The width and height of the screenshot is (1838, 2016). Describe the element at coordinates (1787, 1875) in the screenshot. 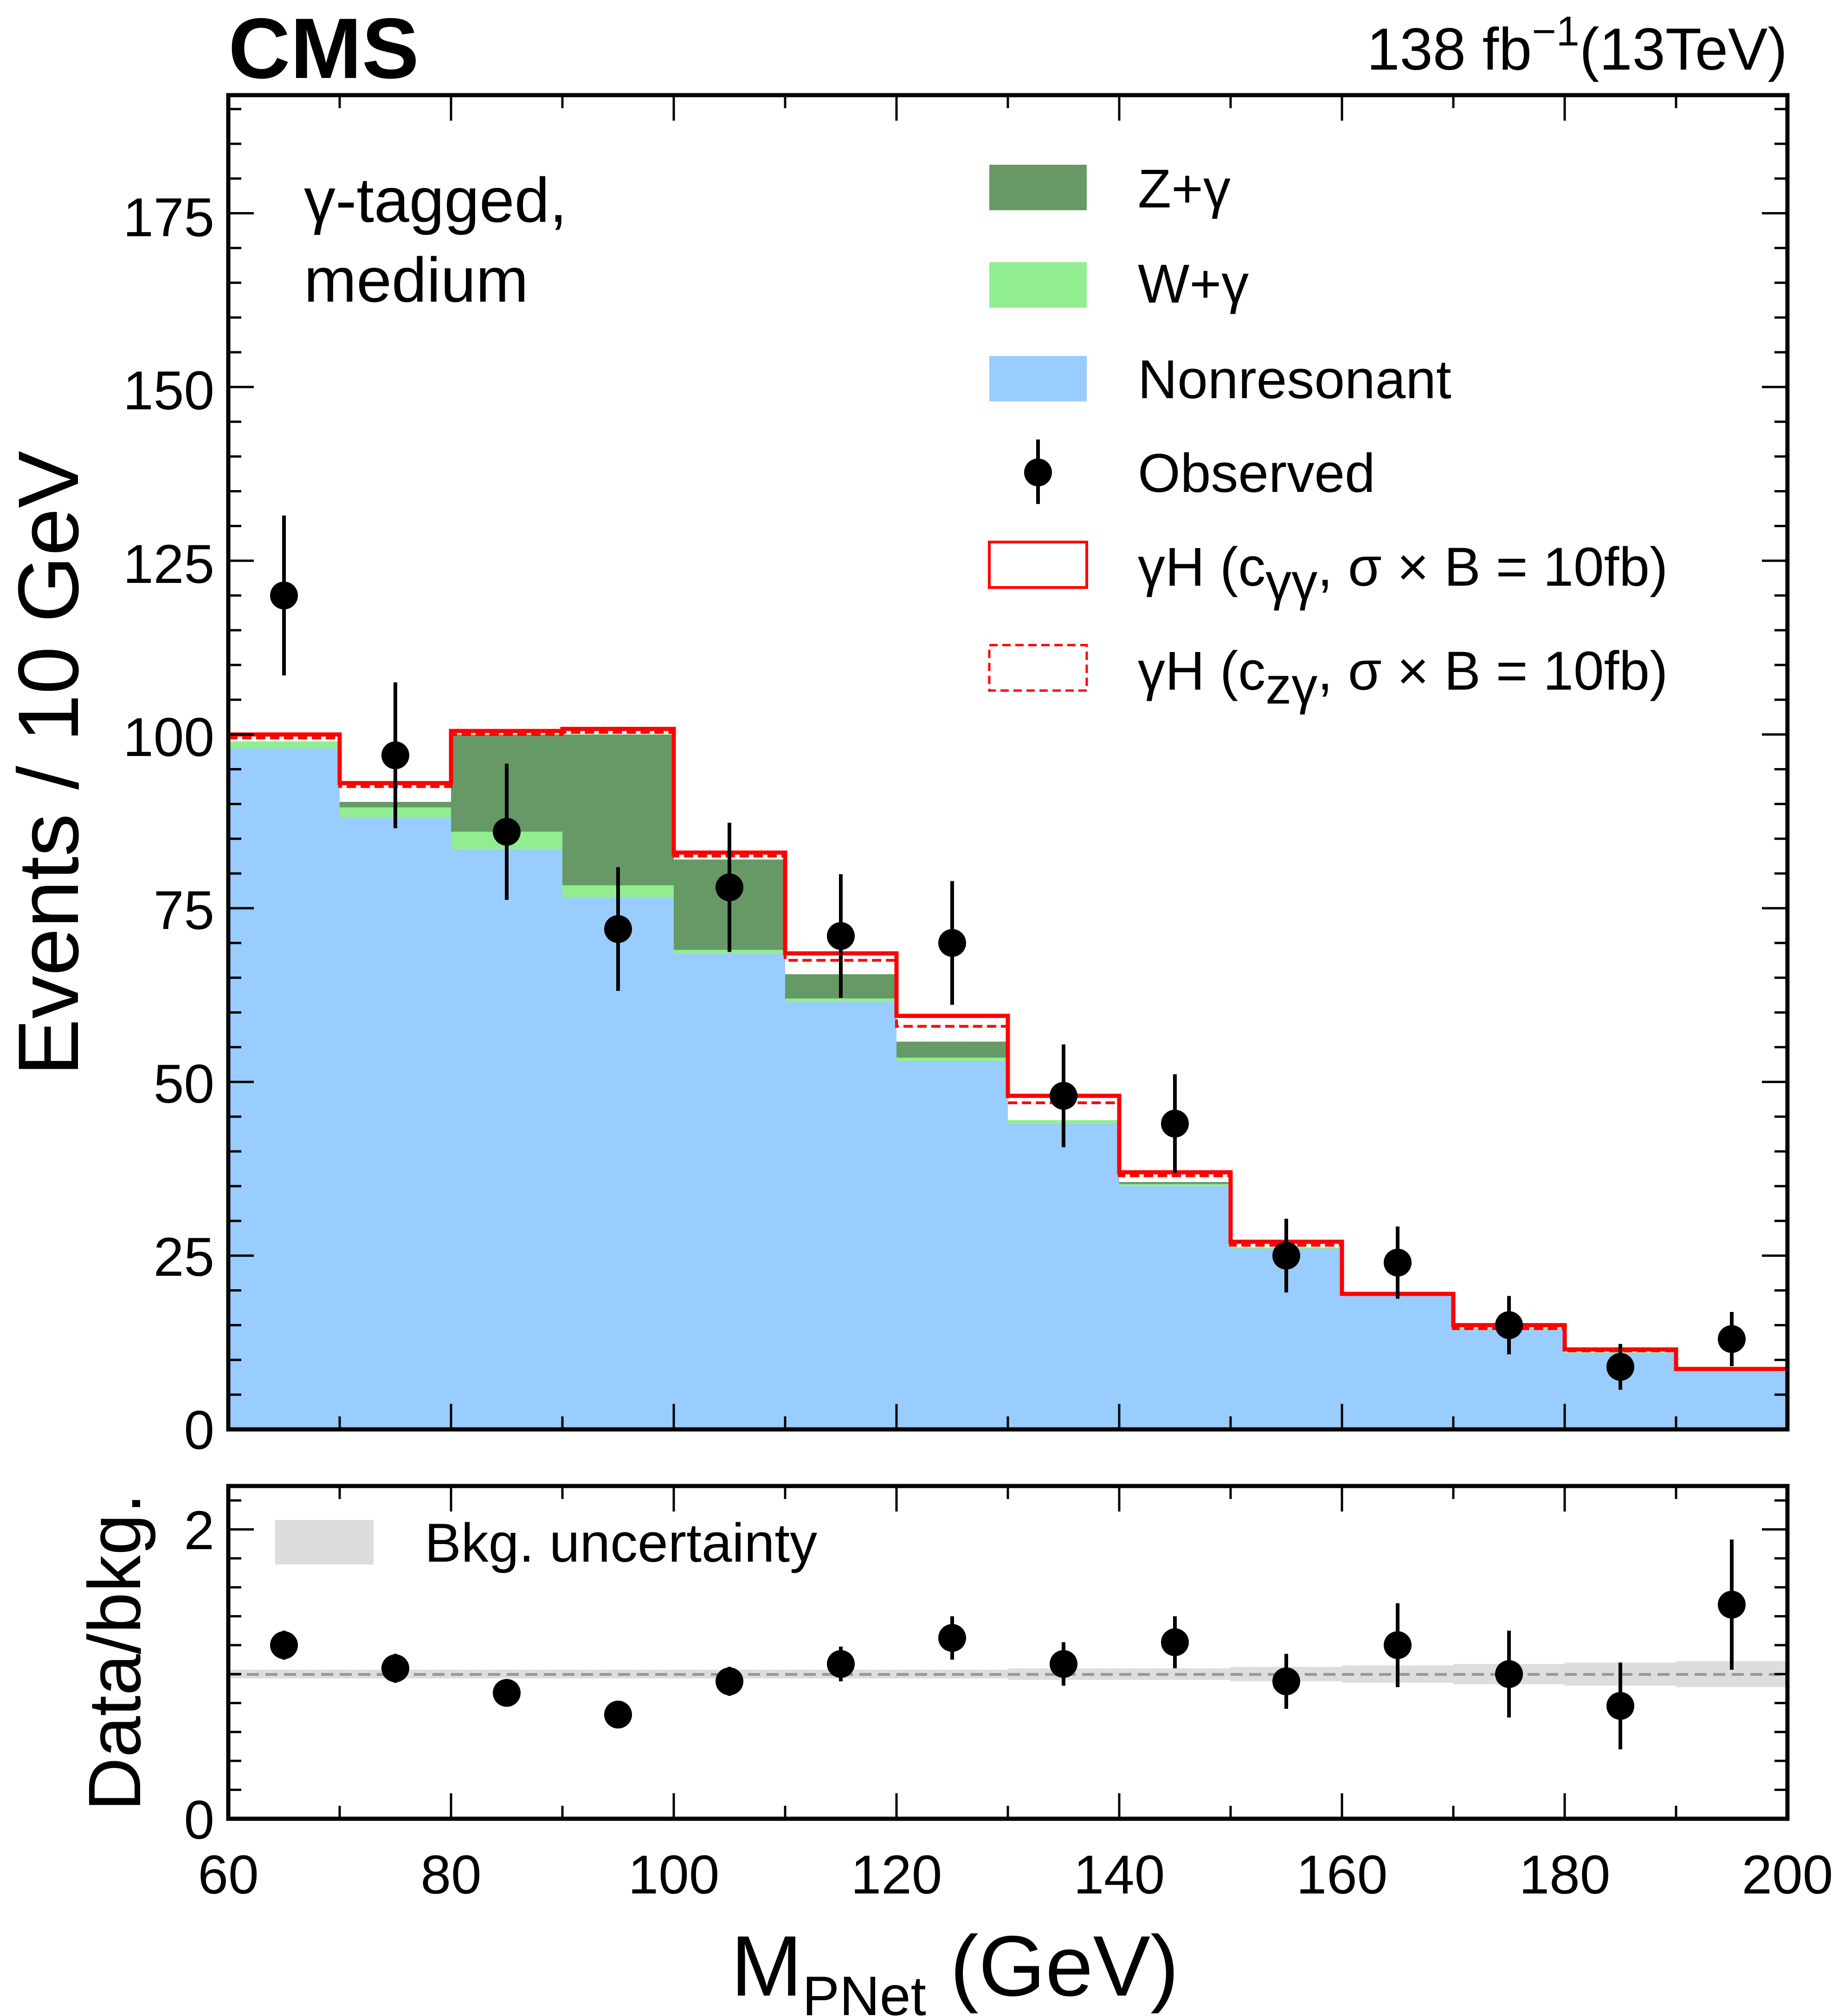

I see `x-tick-label: 200` at that location.